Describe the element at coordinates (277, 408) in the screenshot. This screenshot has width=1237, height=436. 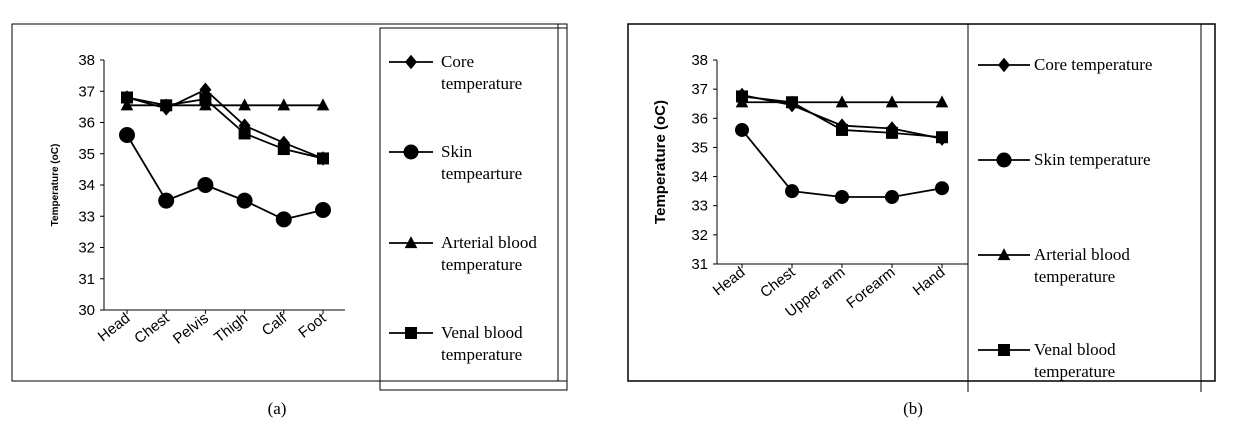
I see `panel-a-label: (a)` at that location.